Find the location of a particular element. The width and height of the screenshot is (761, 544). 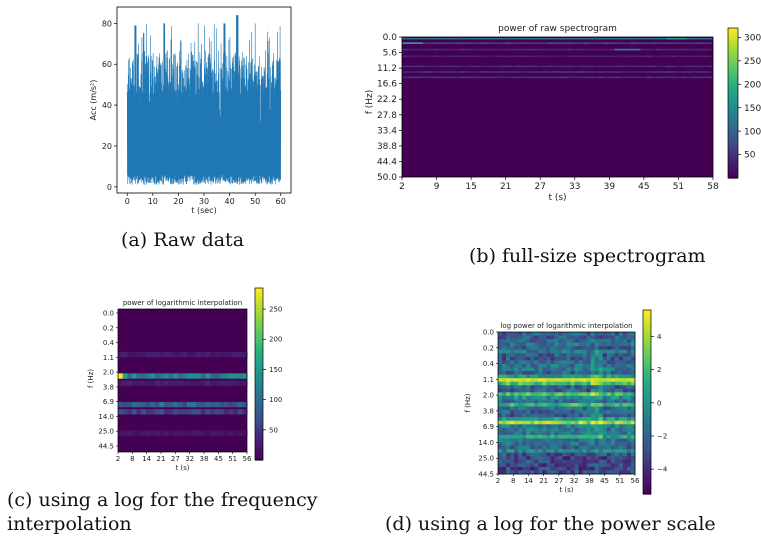

caption-d: (d) using a log for the power scale is located at coordinates (550, 524).